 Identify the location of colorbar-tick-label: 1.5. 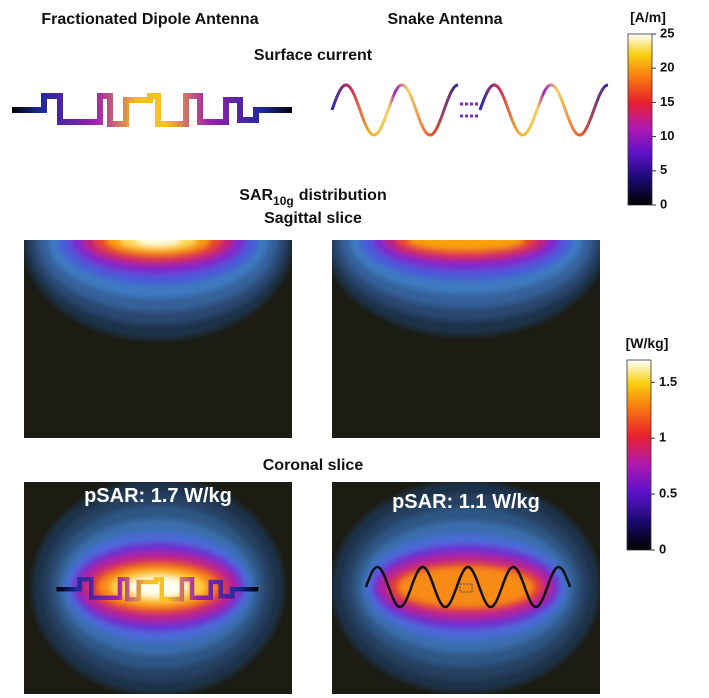
(668, 381).